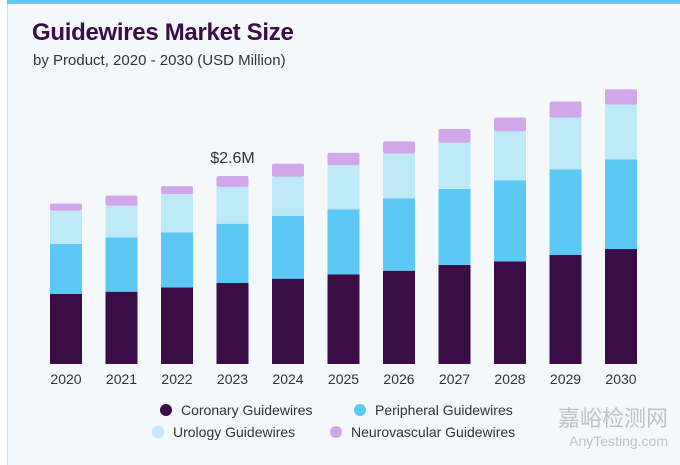  Describe the element at coordinates (399, 234) in the screenshot. I see `bar-segment-peripheral-guidewires-2026` at that location.